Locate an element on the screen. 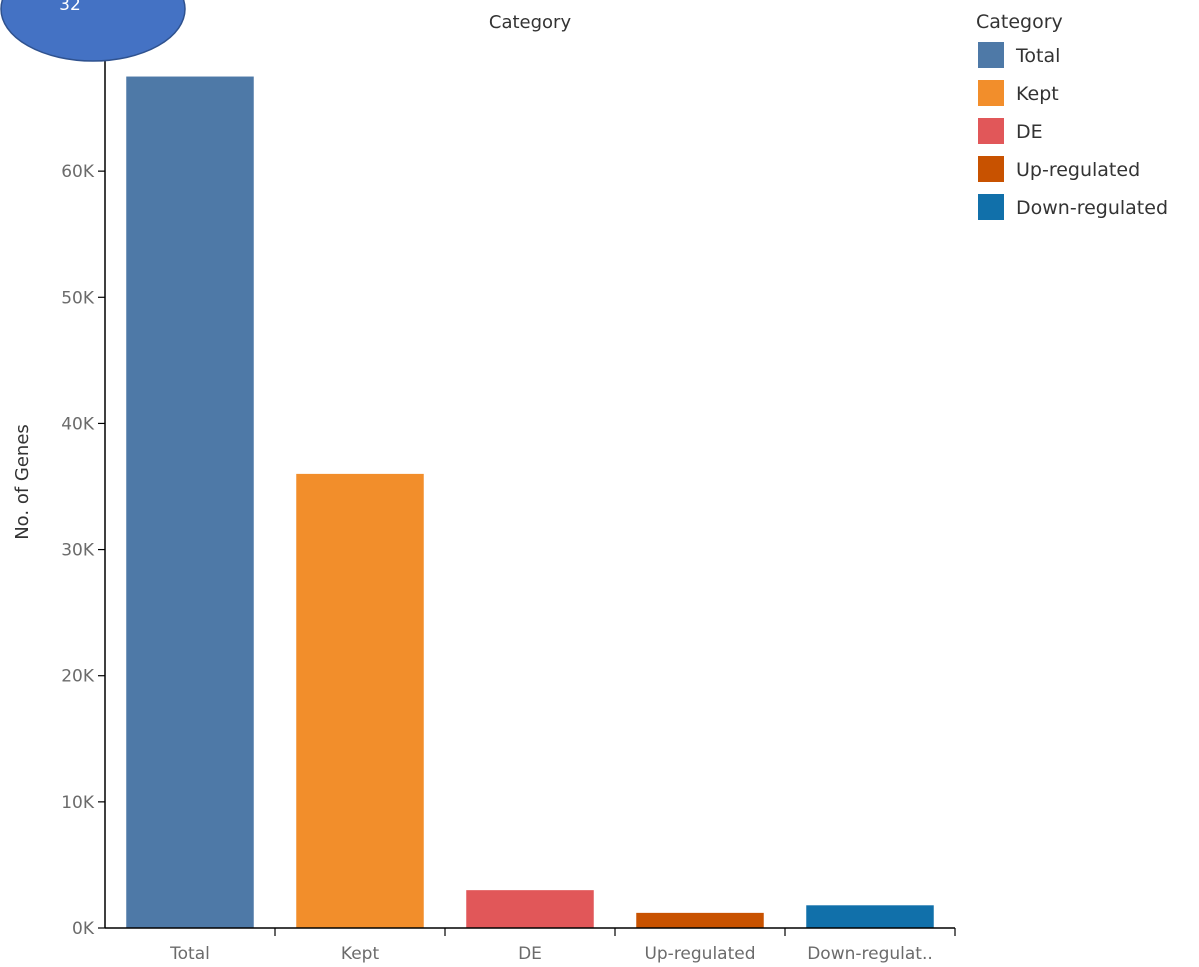  x-axis: Total Kept DE Up-regulated Down-regulat.. is located at coordinates (530, 945).